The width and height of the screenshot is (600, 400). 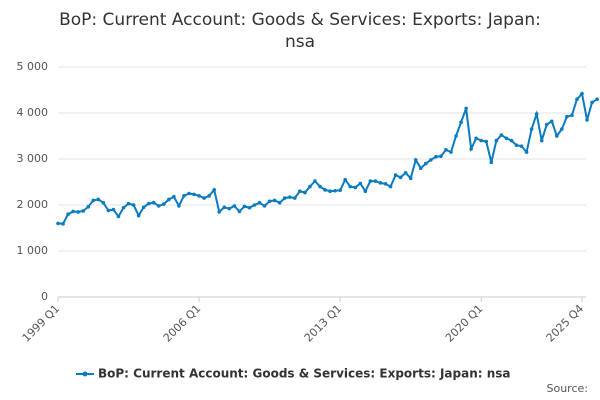 I want to click on x-tick-label: 2025 Q4, so click(x=565, y=323).